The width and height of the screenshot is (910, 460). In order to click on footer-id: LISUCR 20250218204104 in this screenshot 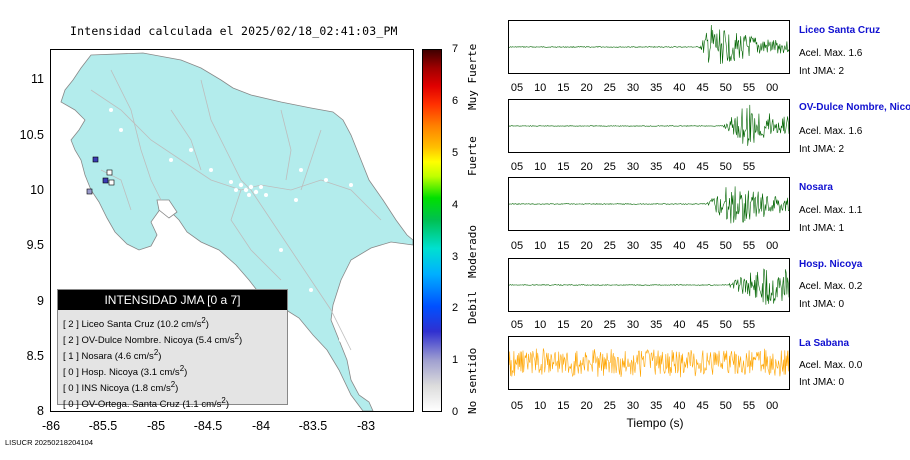, I will do `click(49, 442)`.